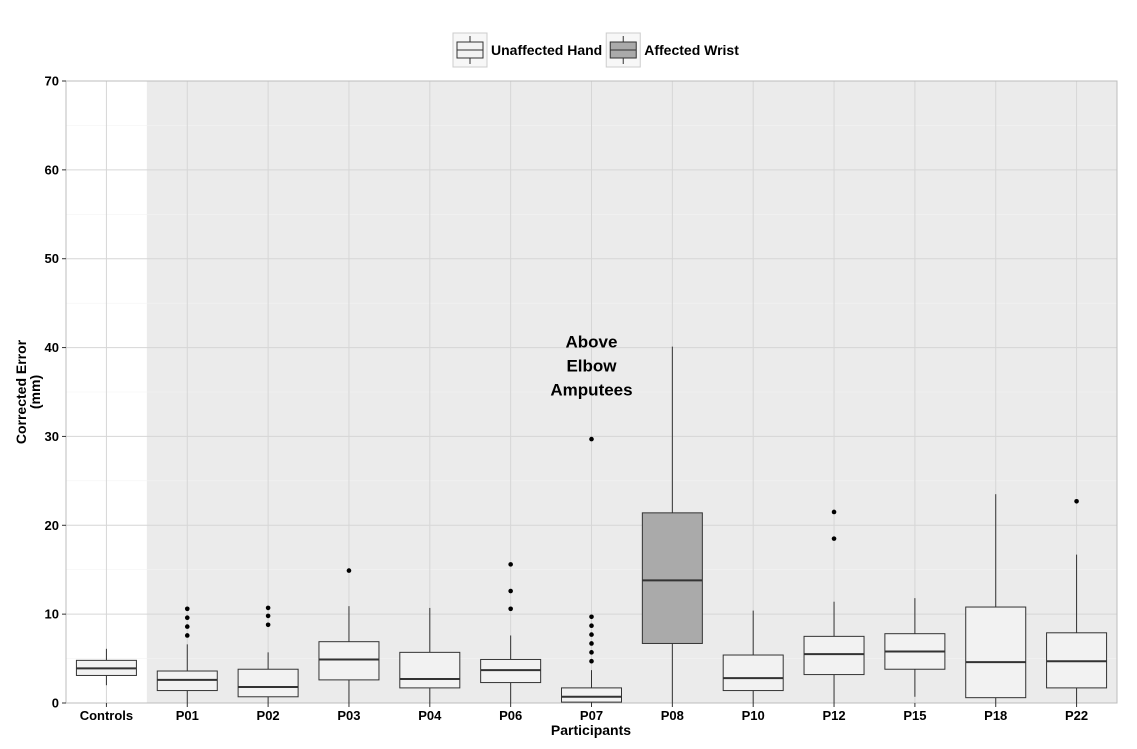  Describe the element at coordinates (914, 715) in the screenshot. I see `x-tick-label-p15: P15` at that location.